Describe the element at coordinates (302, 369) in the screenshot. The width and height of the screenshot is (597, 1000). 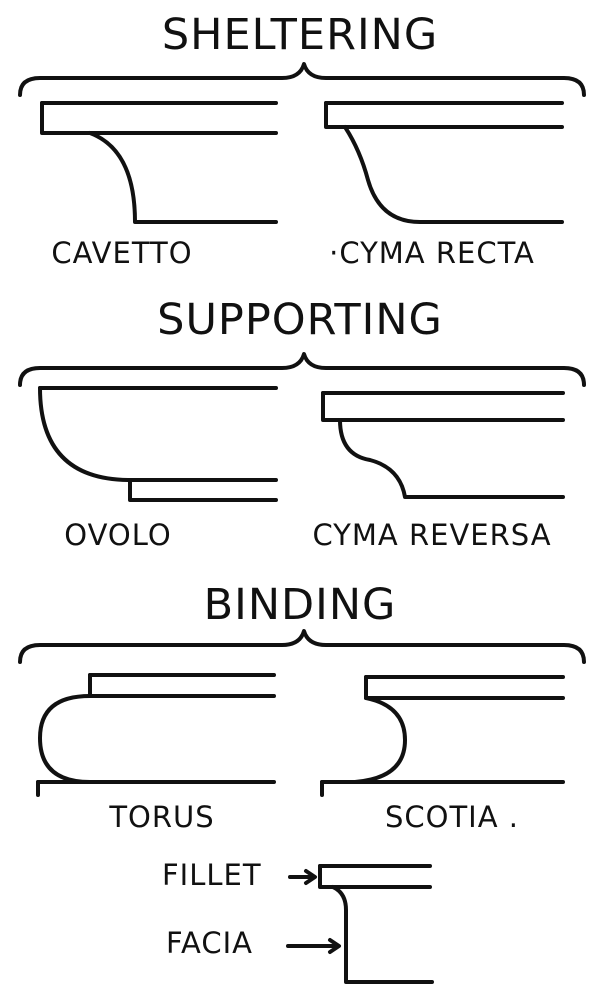
I see `brace-supporting` at that location.